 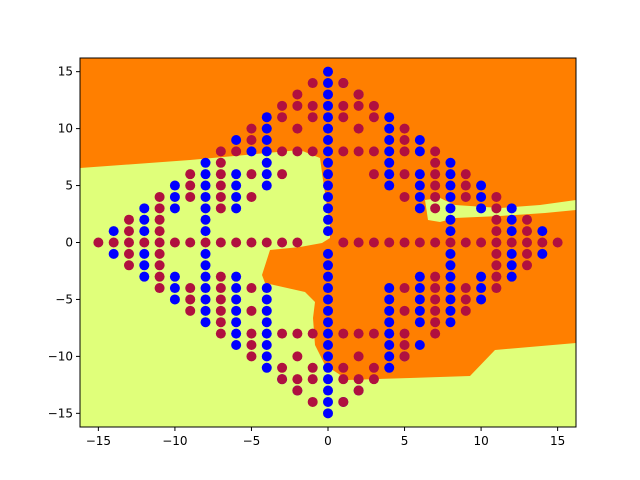 I want to click on y-tick-label: −10, so click(x=60, y=356).